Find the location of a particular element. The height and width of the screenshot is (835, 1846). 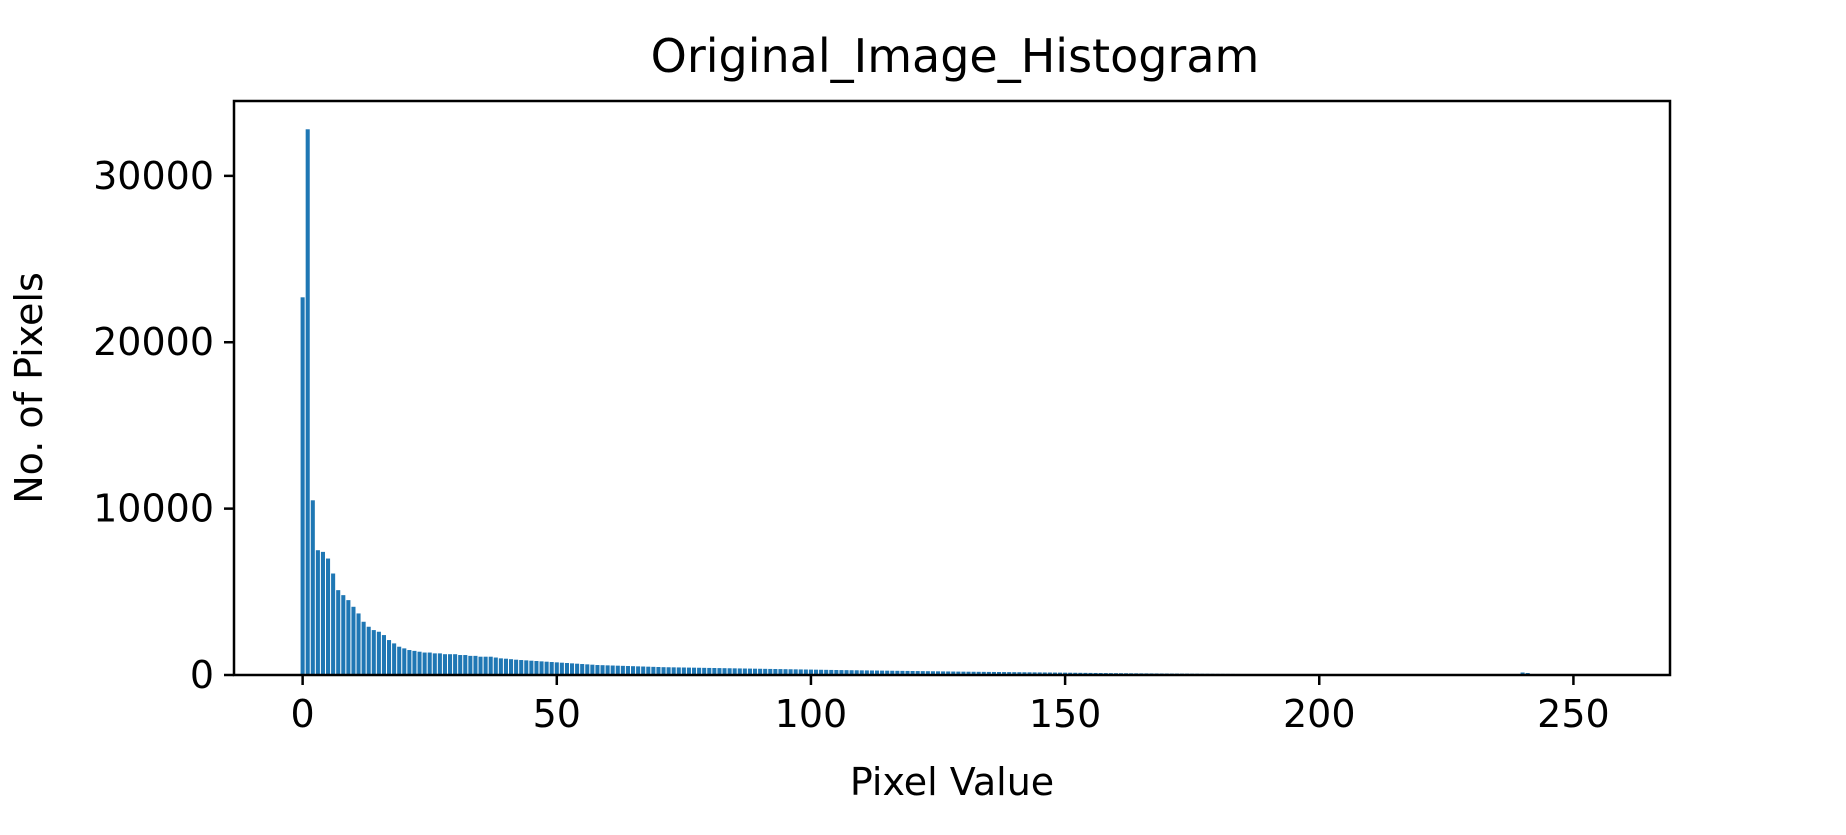

x-tick-label: 0 is located at coordinates (303, 714).